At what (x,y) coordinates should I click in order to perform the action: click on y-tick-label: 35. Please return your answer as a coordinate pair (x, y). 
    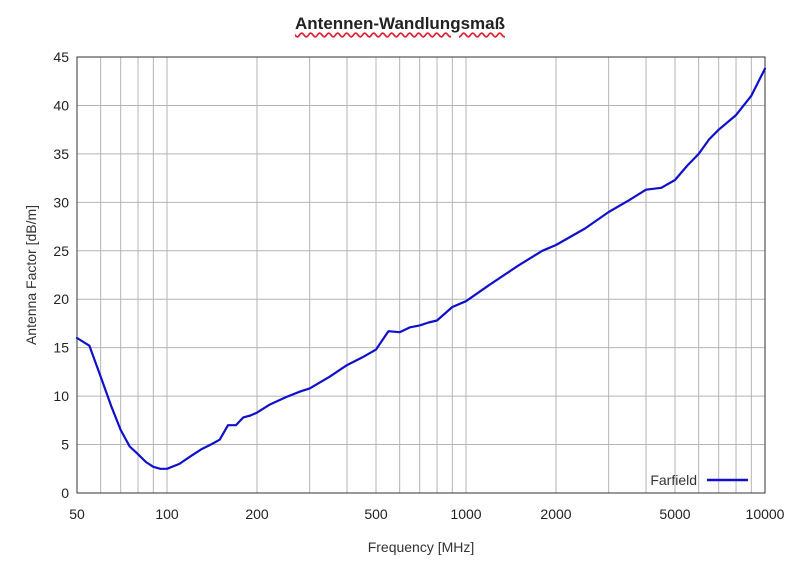
    Looking at the image, I should click on (61, 154).